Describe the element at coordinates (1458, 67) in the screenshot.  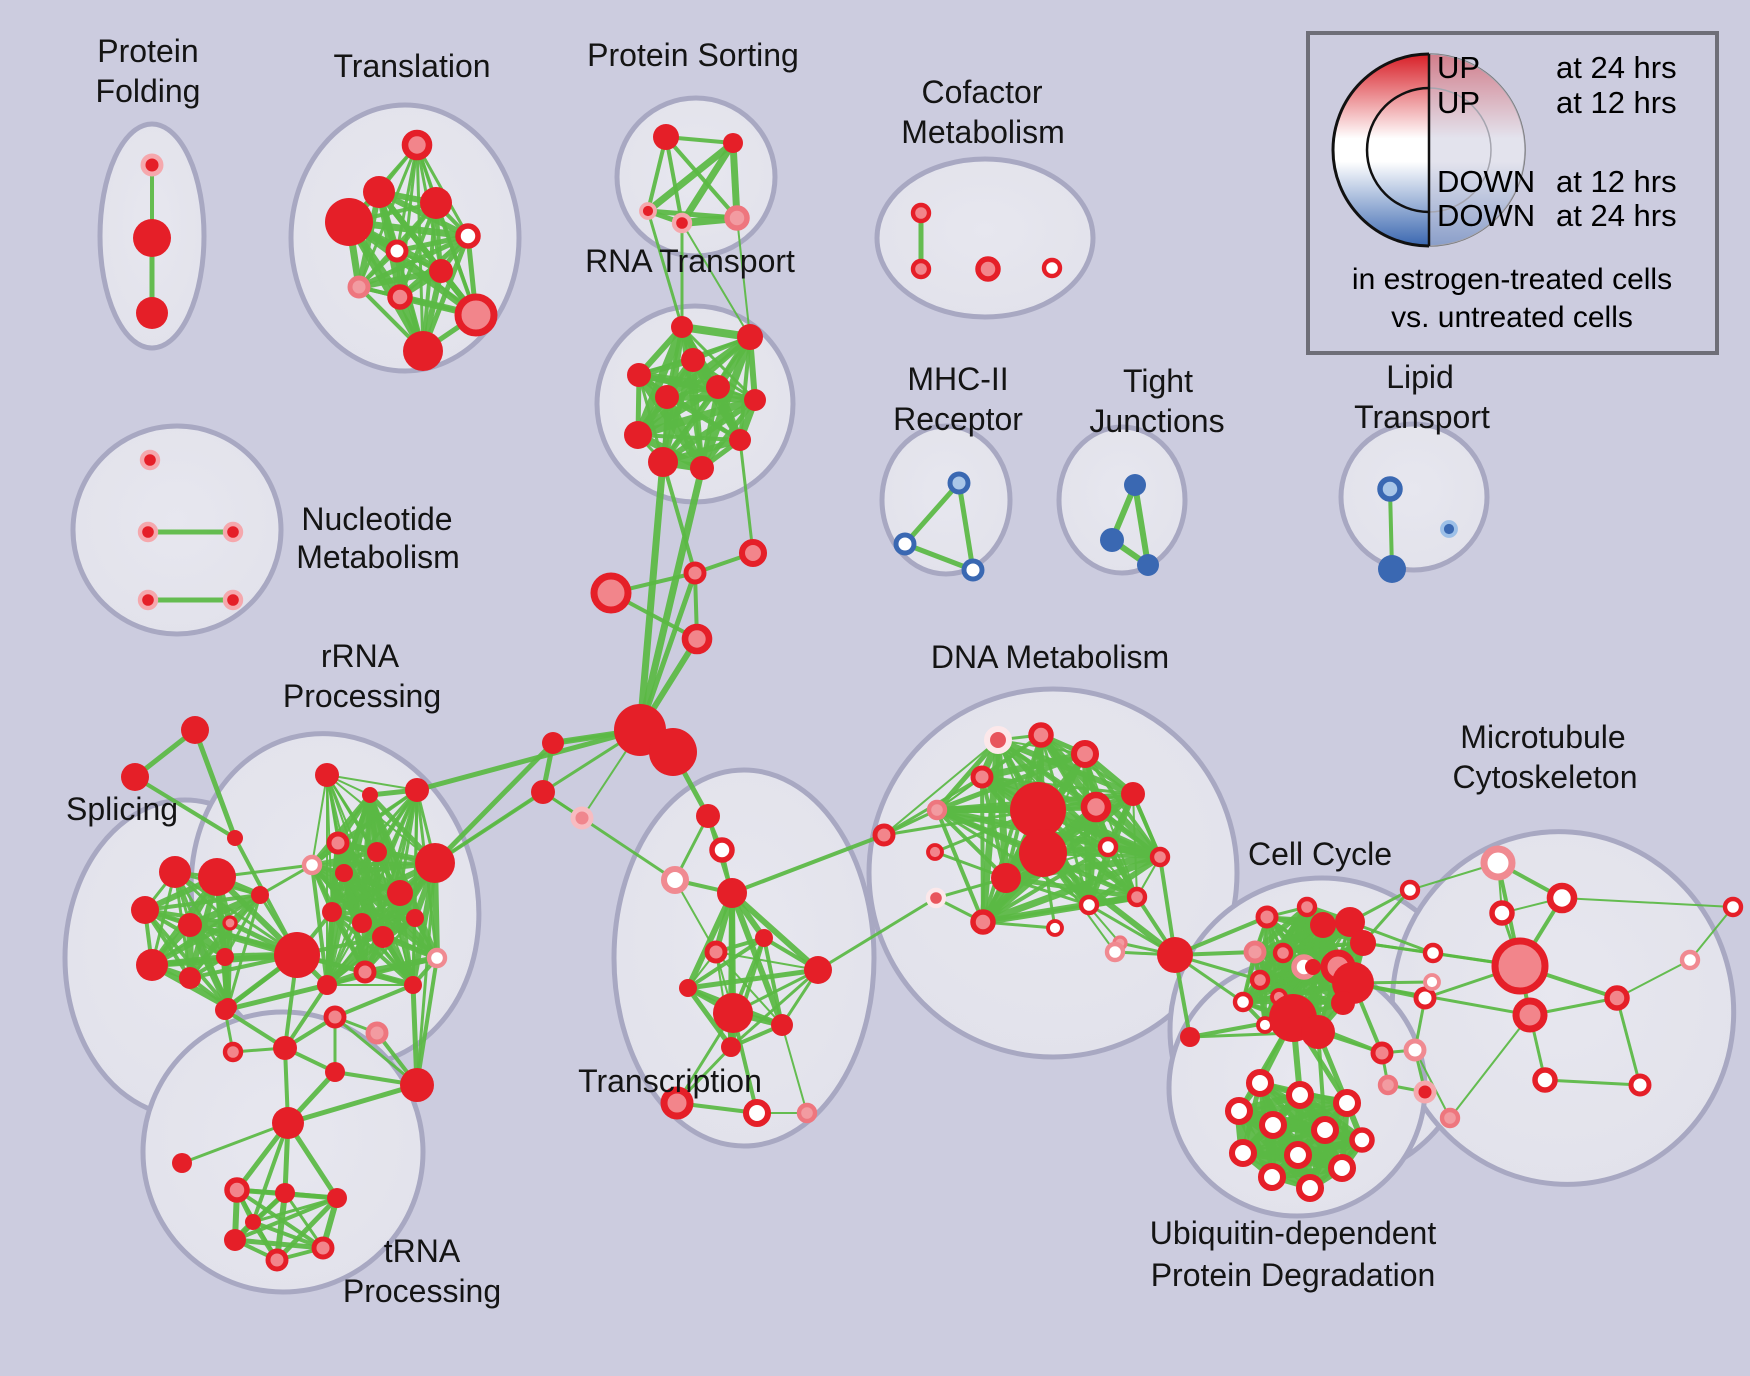
I see `legend-direction-label: UP` at that location.